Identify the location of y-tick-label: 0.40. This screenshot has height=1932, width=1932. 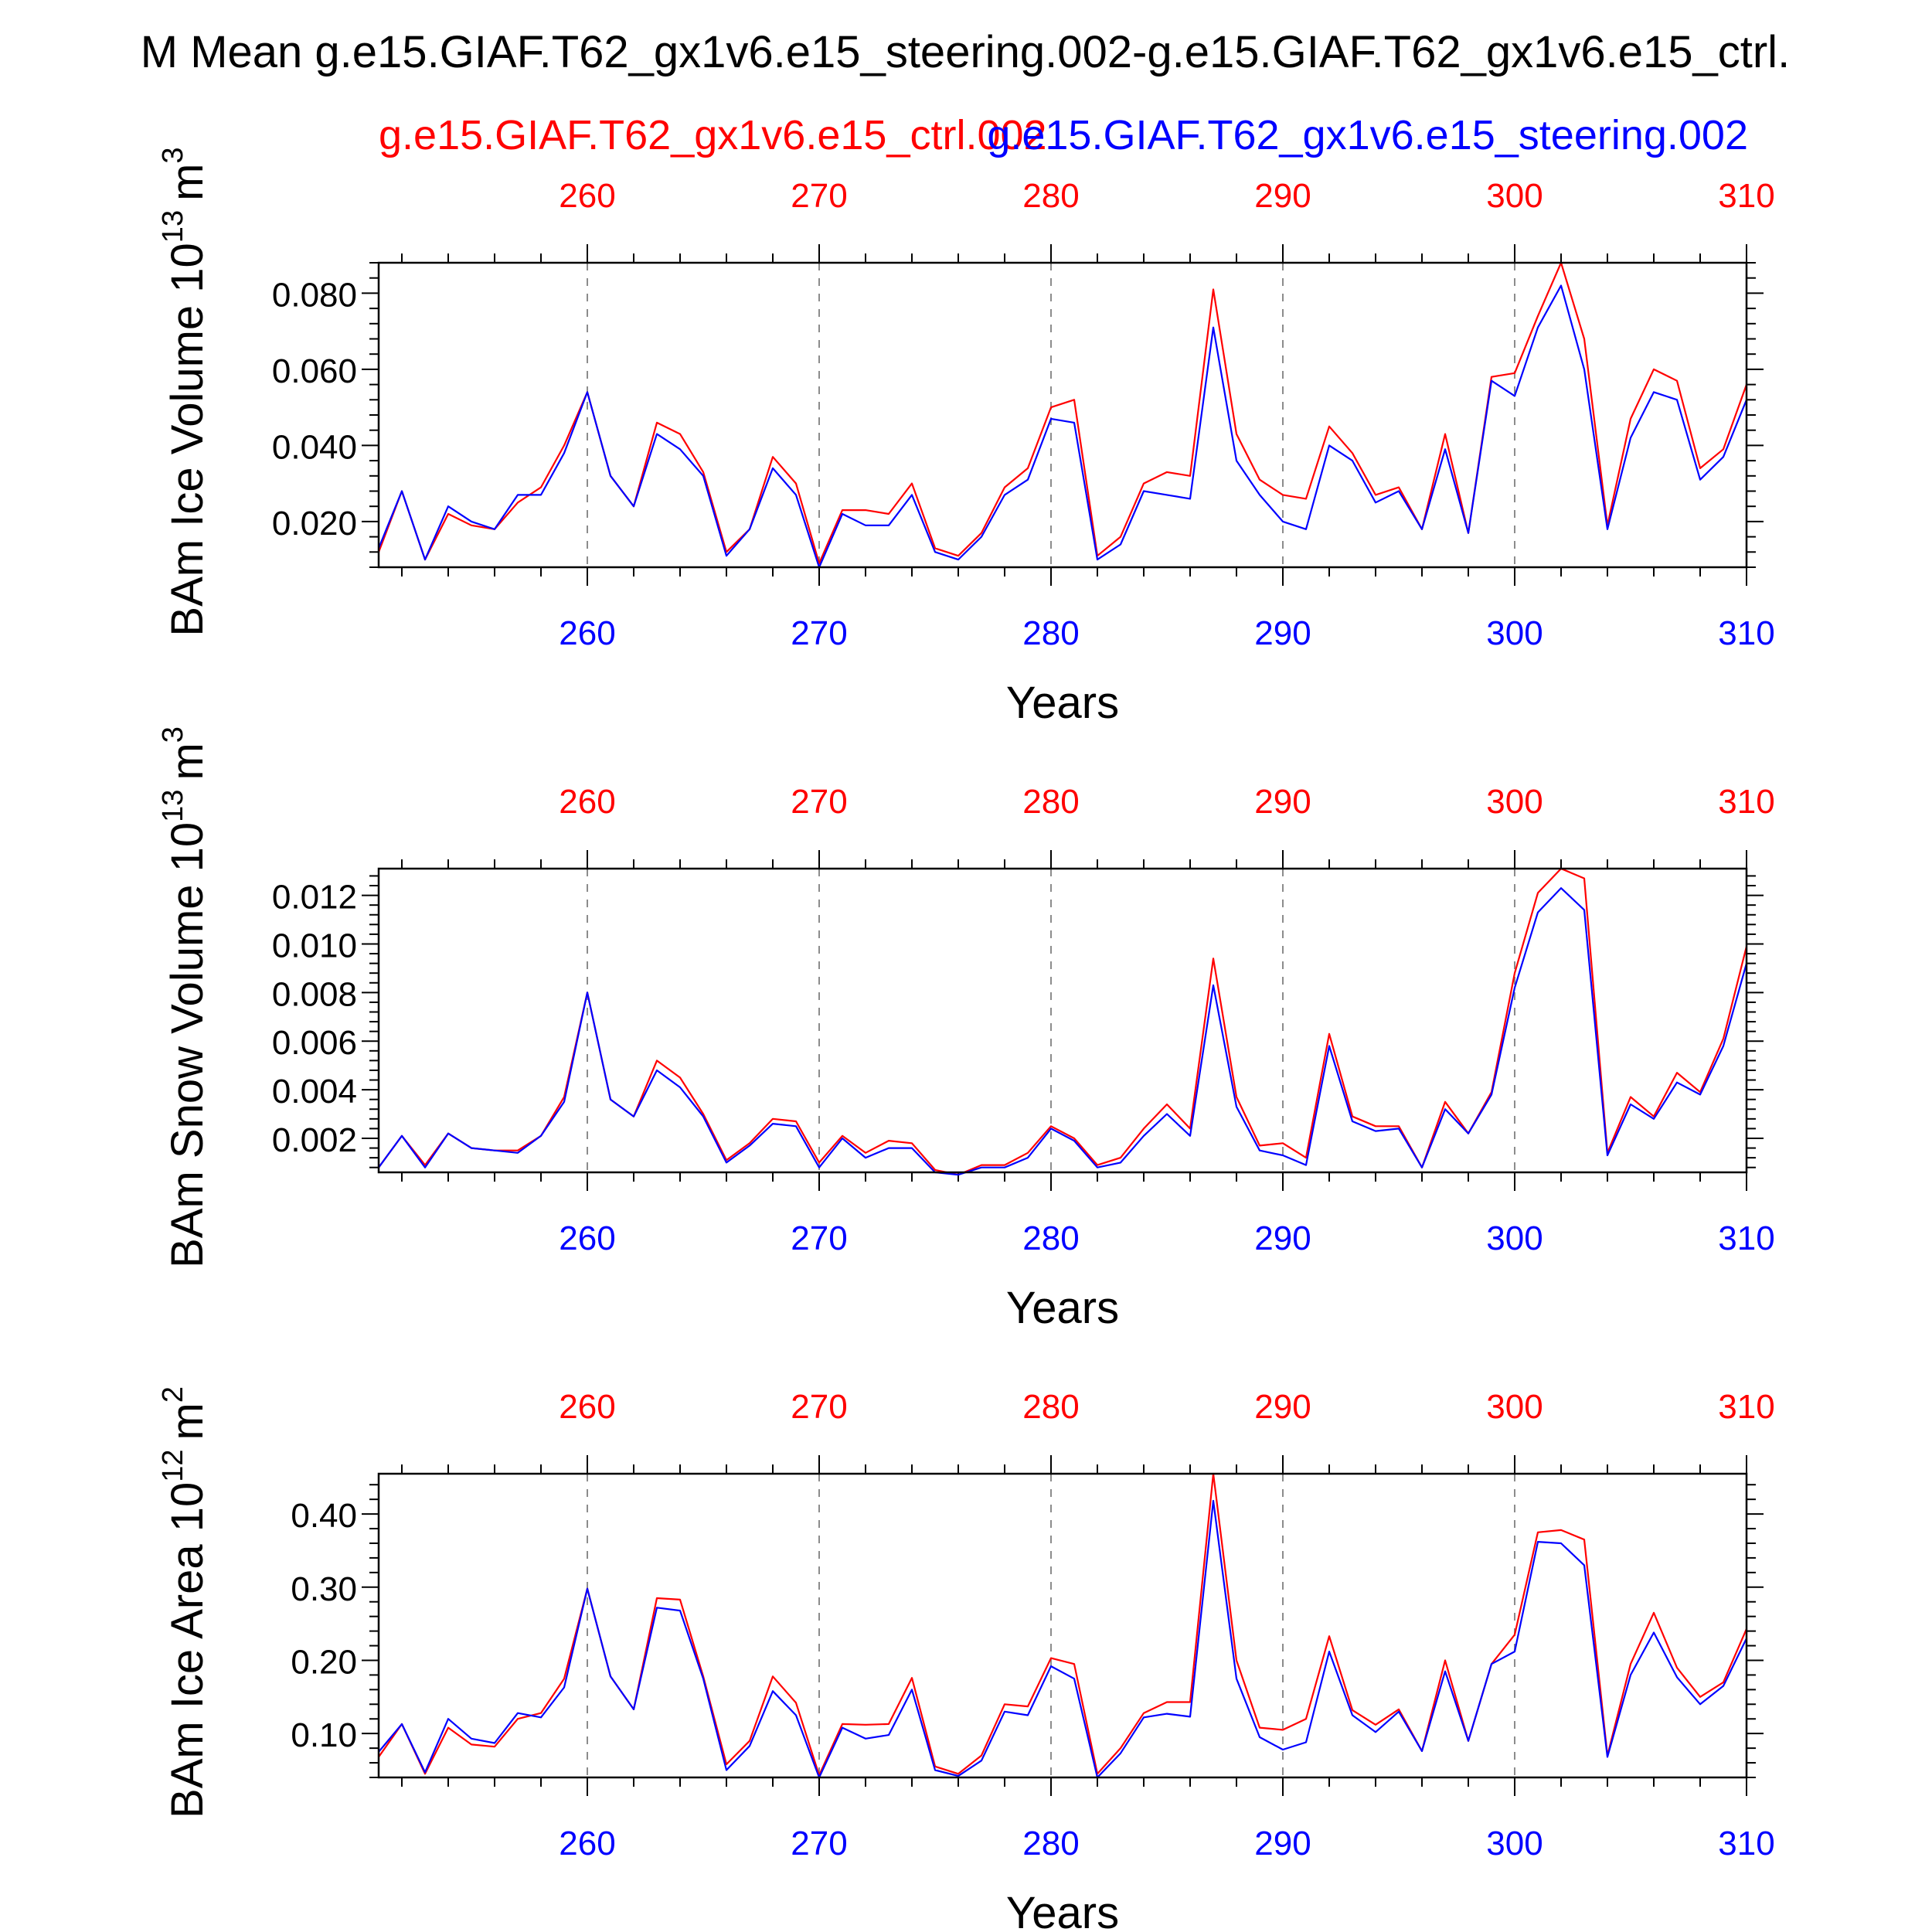
(324, 1516).